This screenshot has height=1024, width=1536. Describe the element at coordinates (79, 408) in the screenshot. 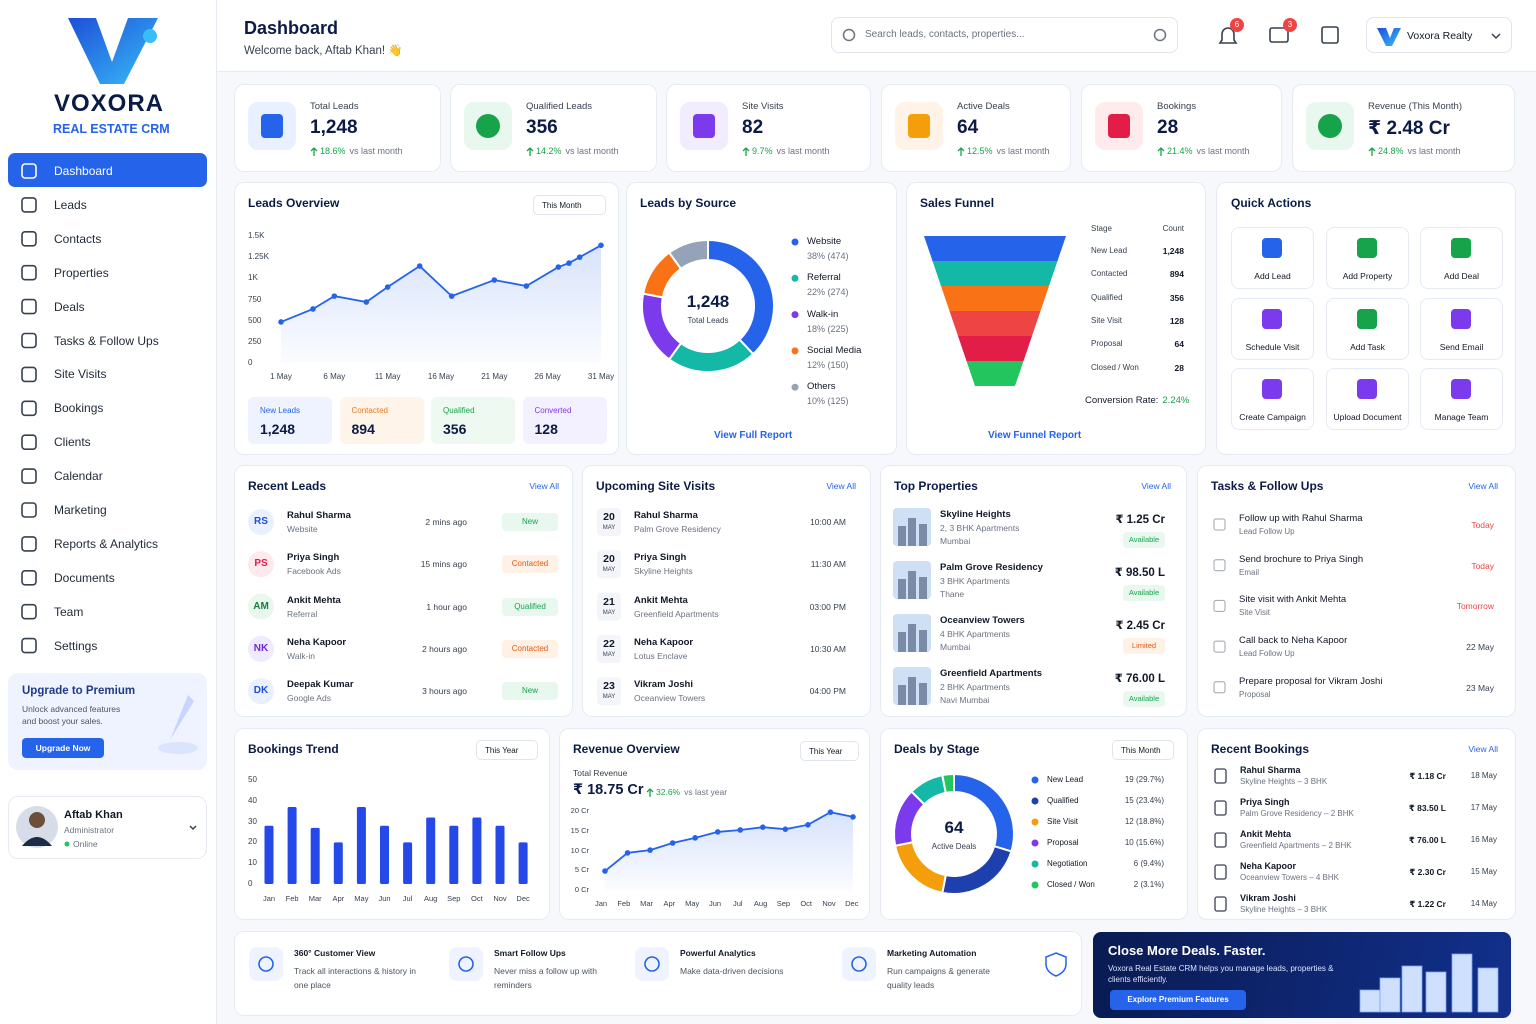

I see `nav-item: Bookings` at that location.